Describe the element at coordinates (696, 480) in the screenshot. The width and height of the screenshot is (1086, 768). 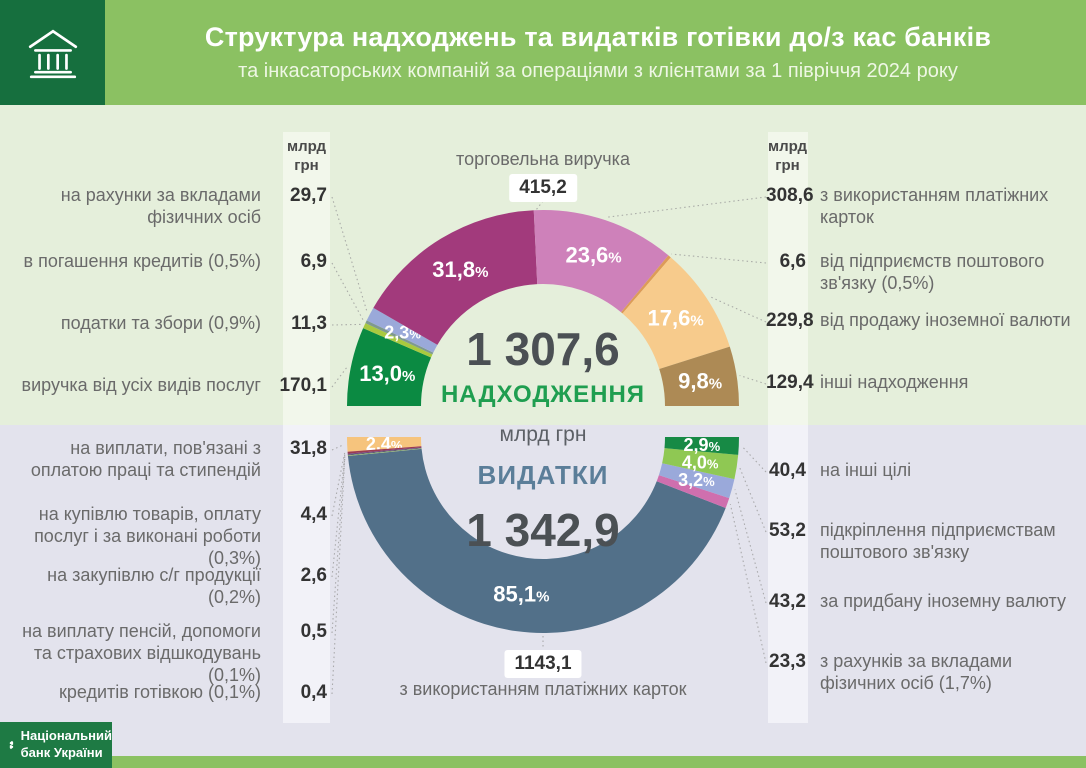
I see `slice-pct-fx_buy: 3,2%` at that location.